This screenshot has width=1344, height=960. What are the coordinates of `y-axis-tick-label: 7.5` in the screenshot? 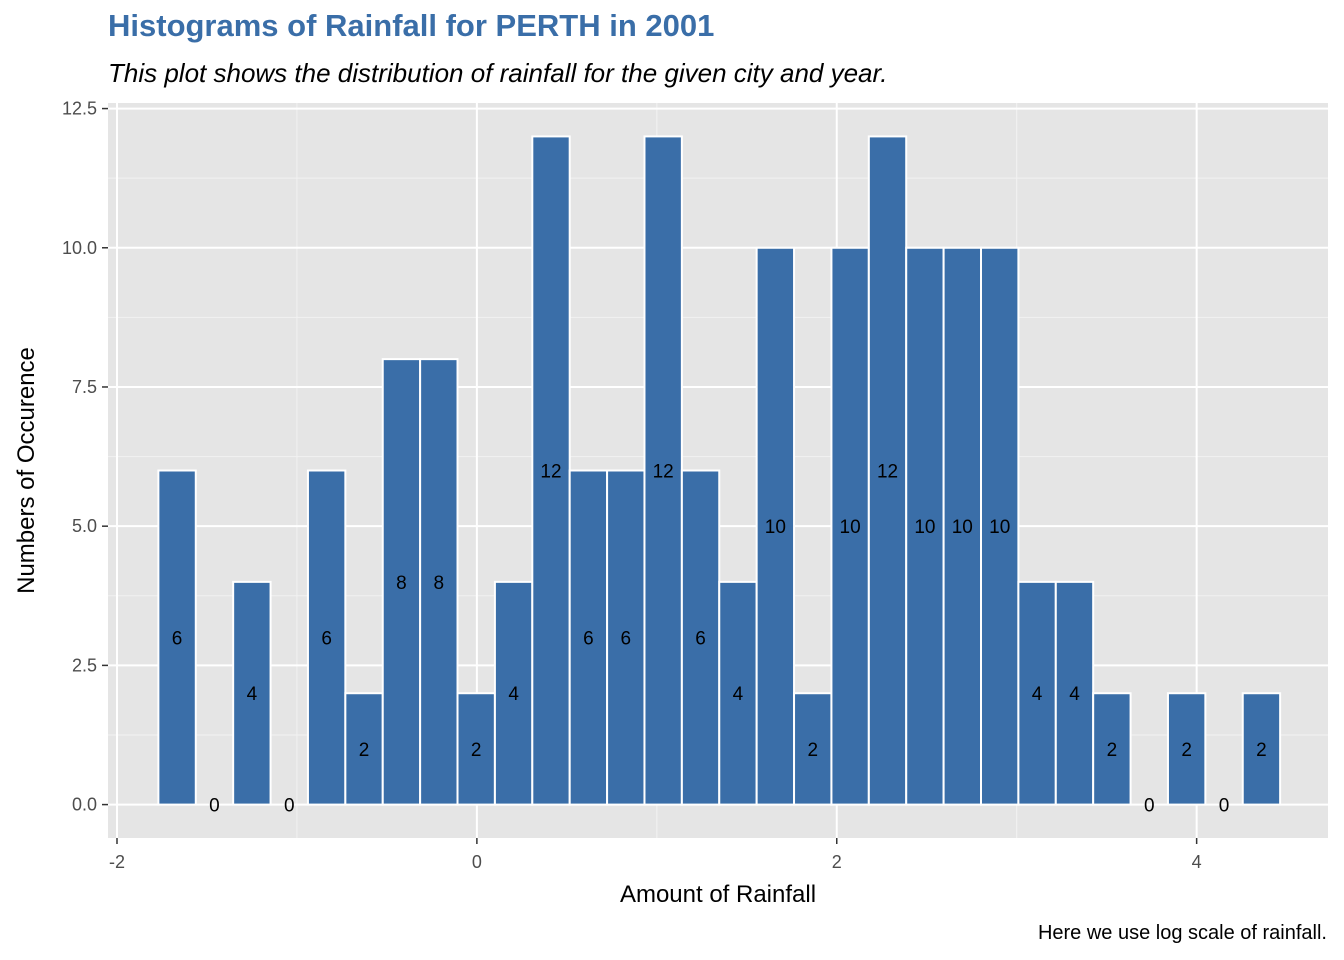 It's located at (84, 387).